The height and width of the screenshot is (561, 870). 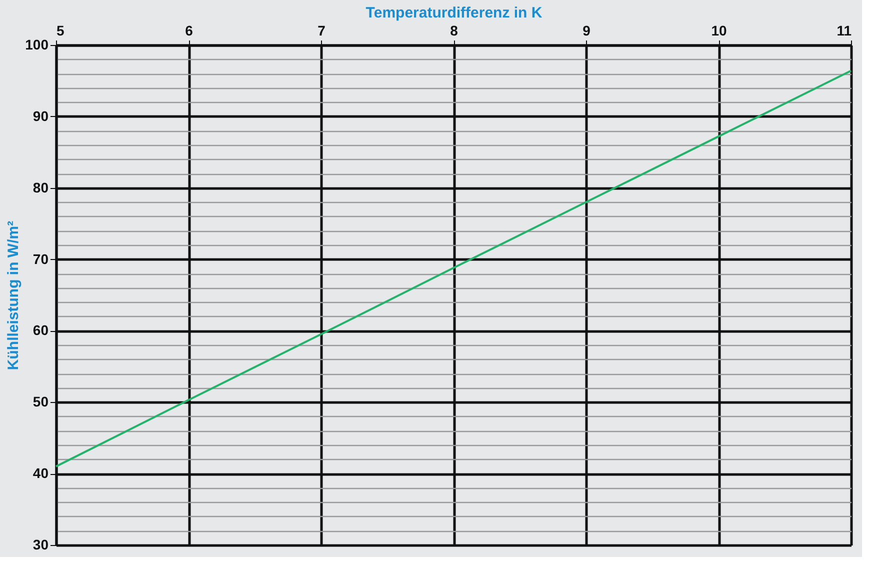 What do you see at coordinates (60, 30) in the screenshot?
I see `x-tick-label: 5` at bounding box center [60, 30].